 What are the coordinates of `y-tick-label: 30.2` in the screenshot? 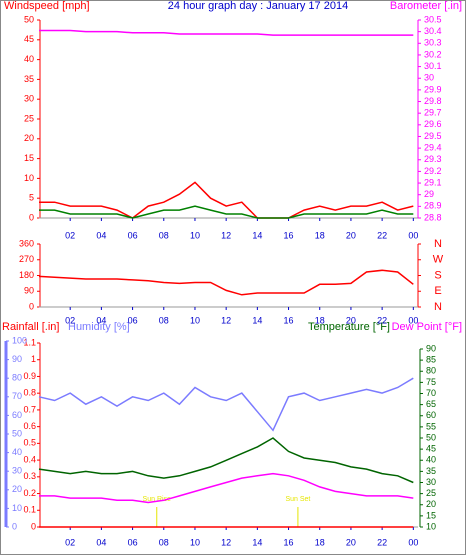 It's located at (433, 54).